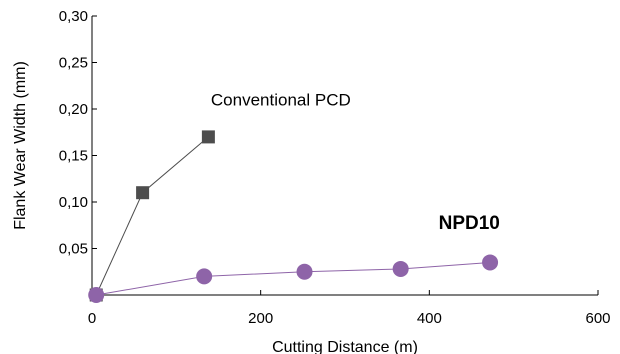 This screenshot has height=354, width=620. I want to click on y-tick-label: 0,10, so click(73, 202).